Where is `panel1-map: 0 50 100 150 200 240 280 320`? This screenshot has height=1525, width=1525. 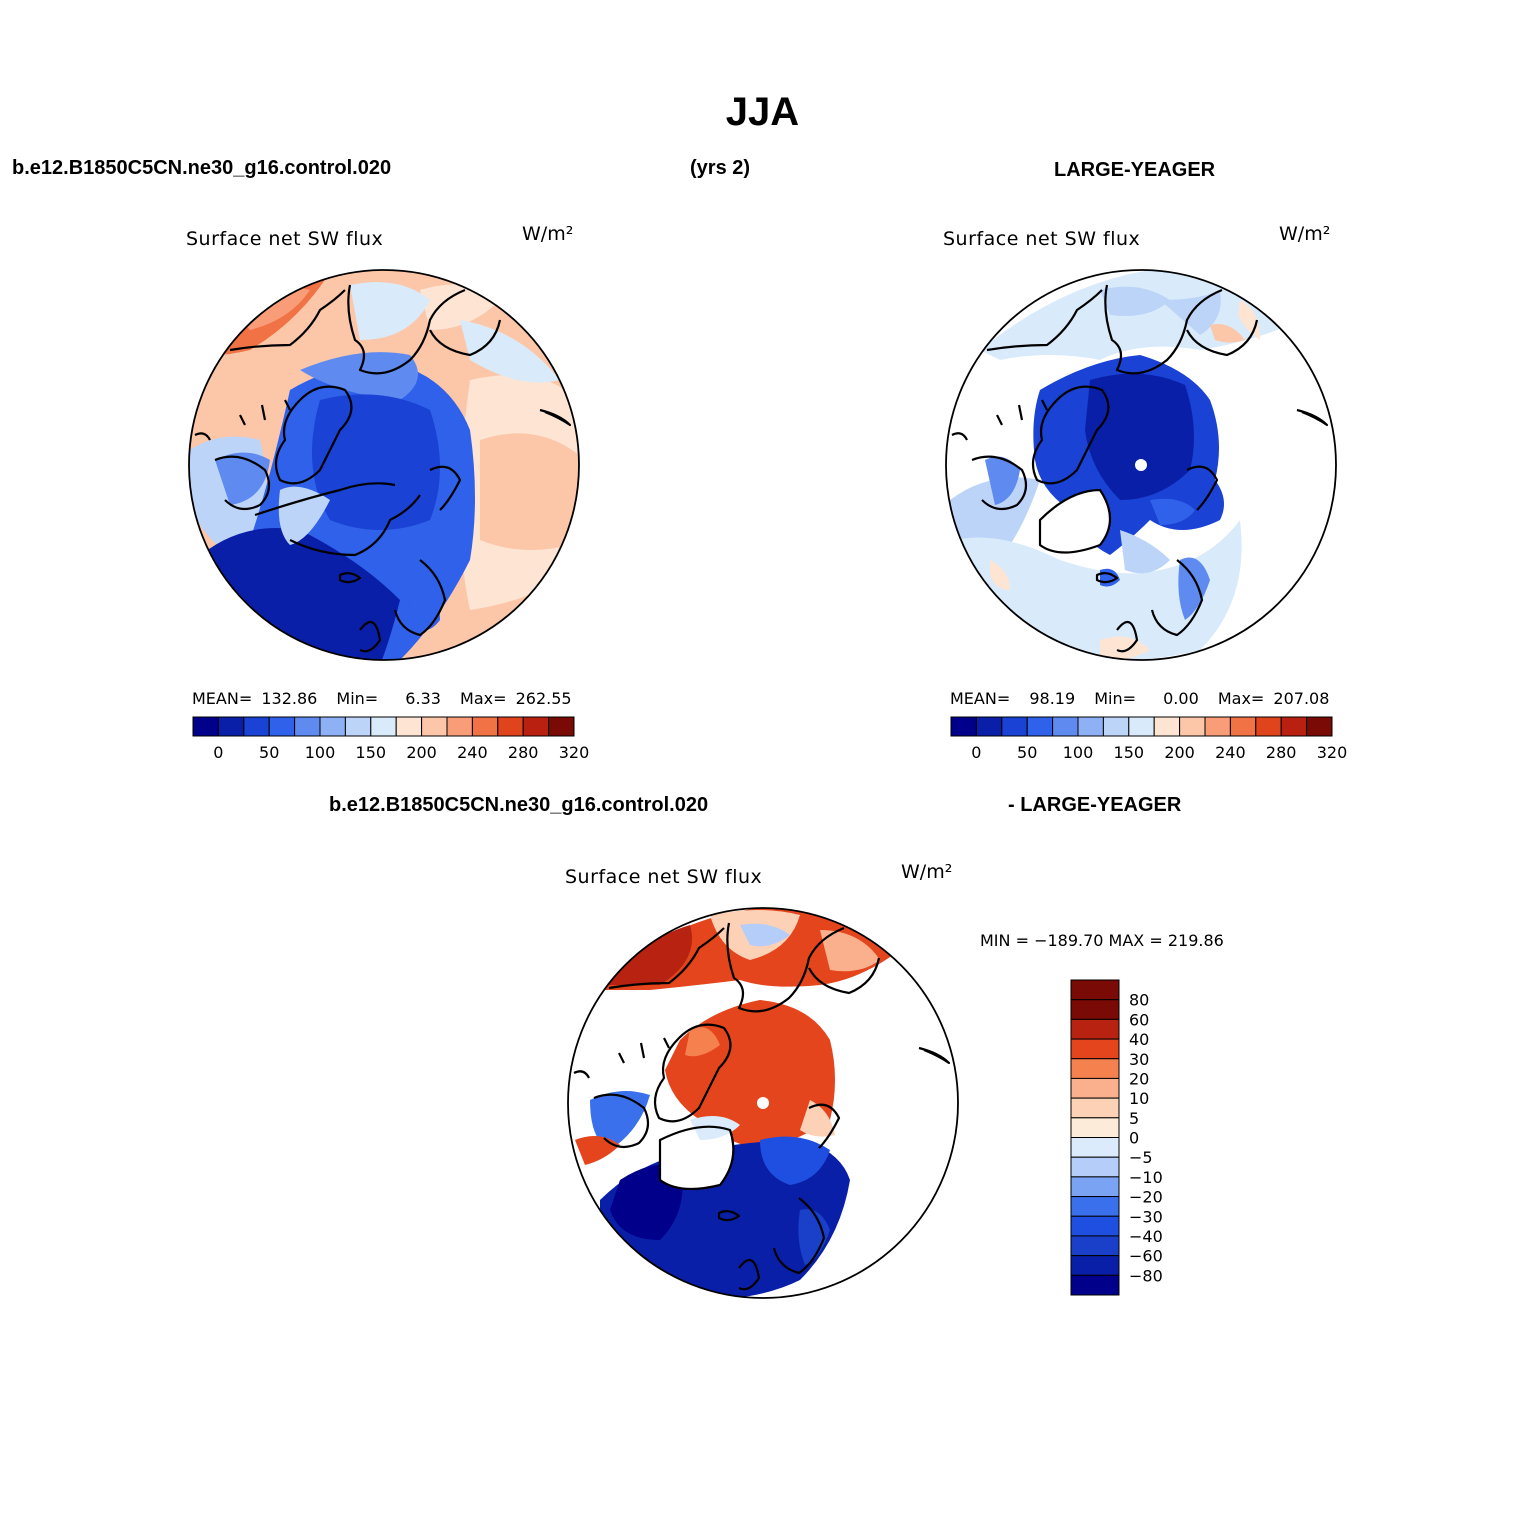 panel1-map: 0 50 100 150 200 240 280 320 is located at coordinates (388, 515).